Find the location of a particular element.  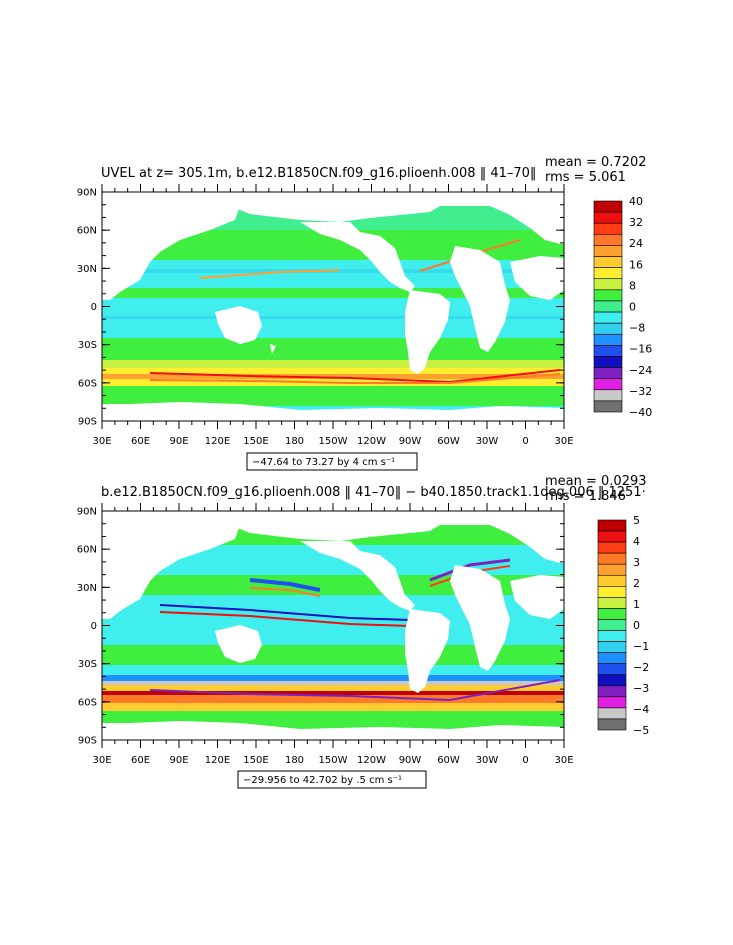

colorbar-label: −24 is located at coordinates (640, 370).